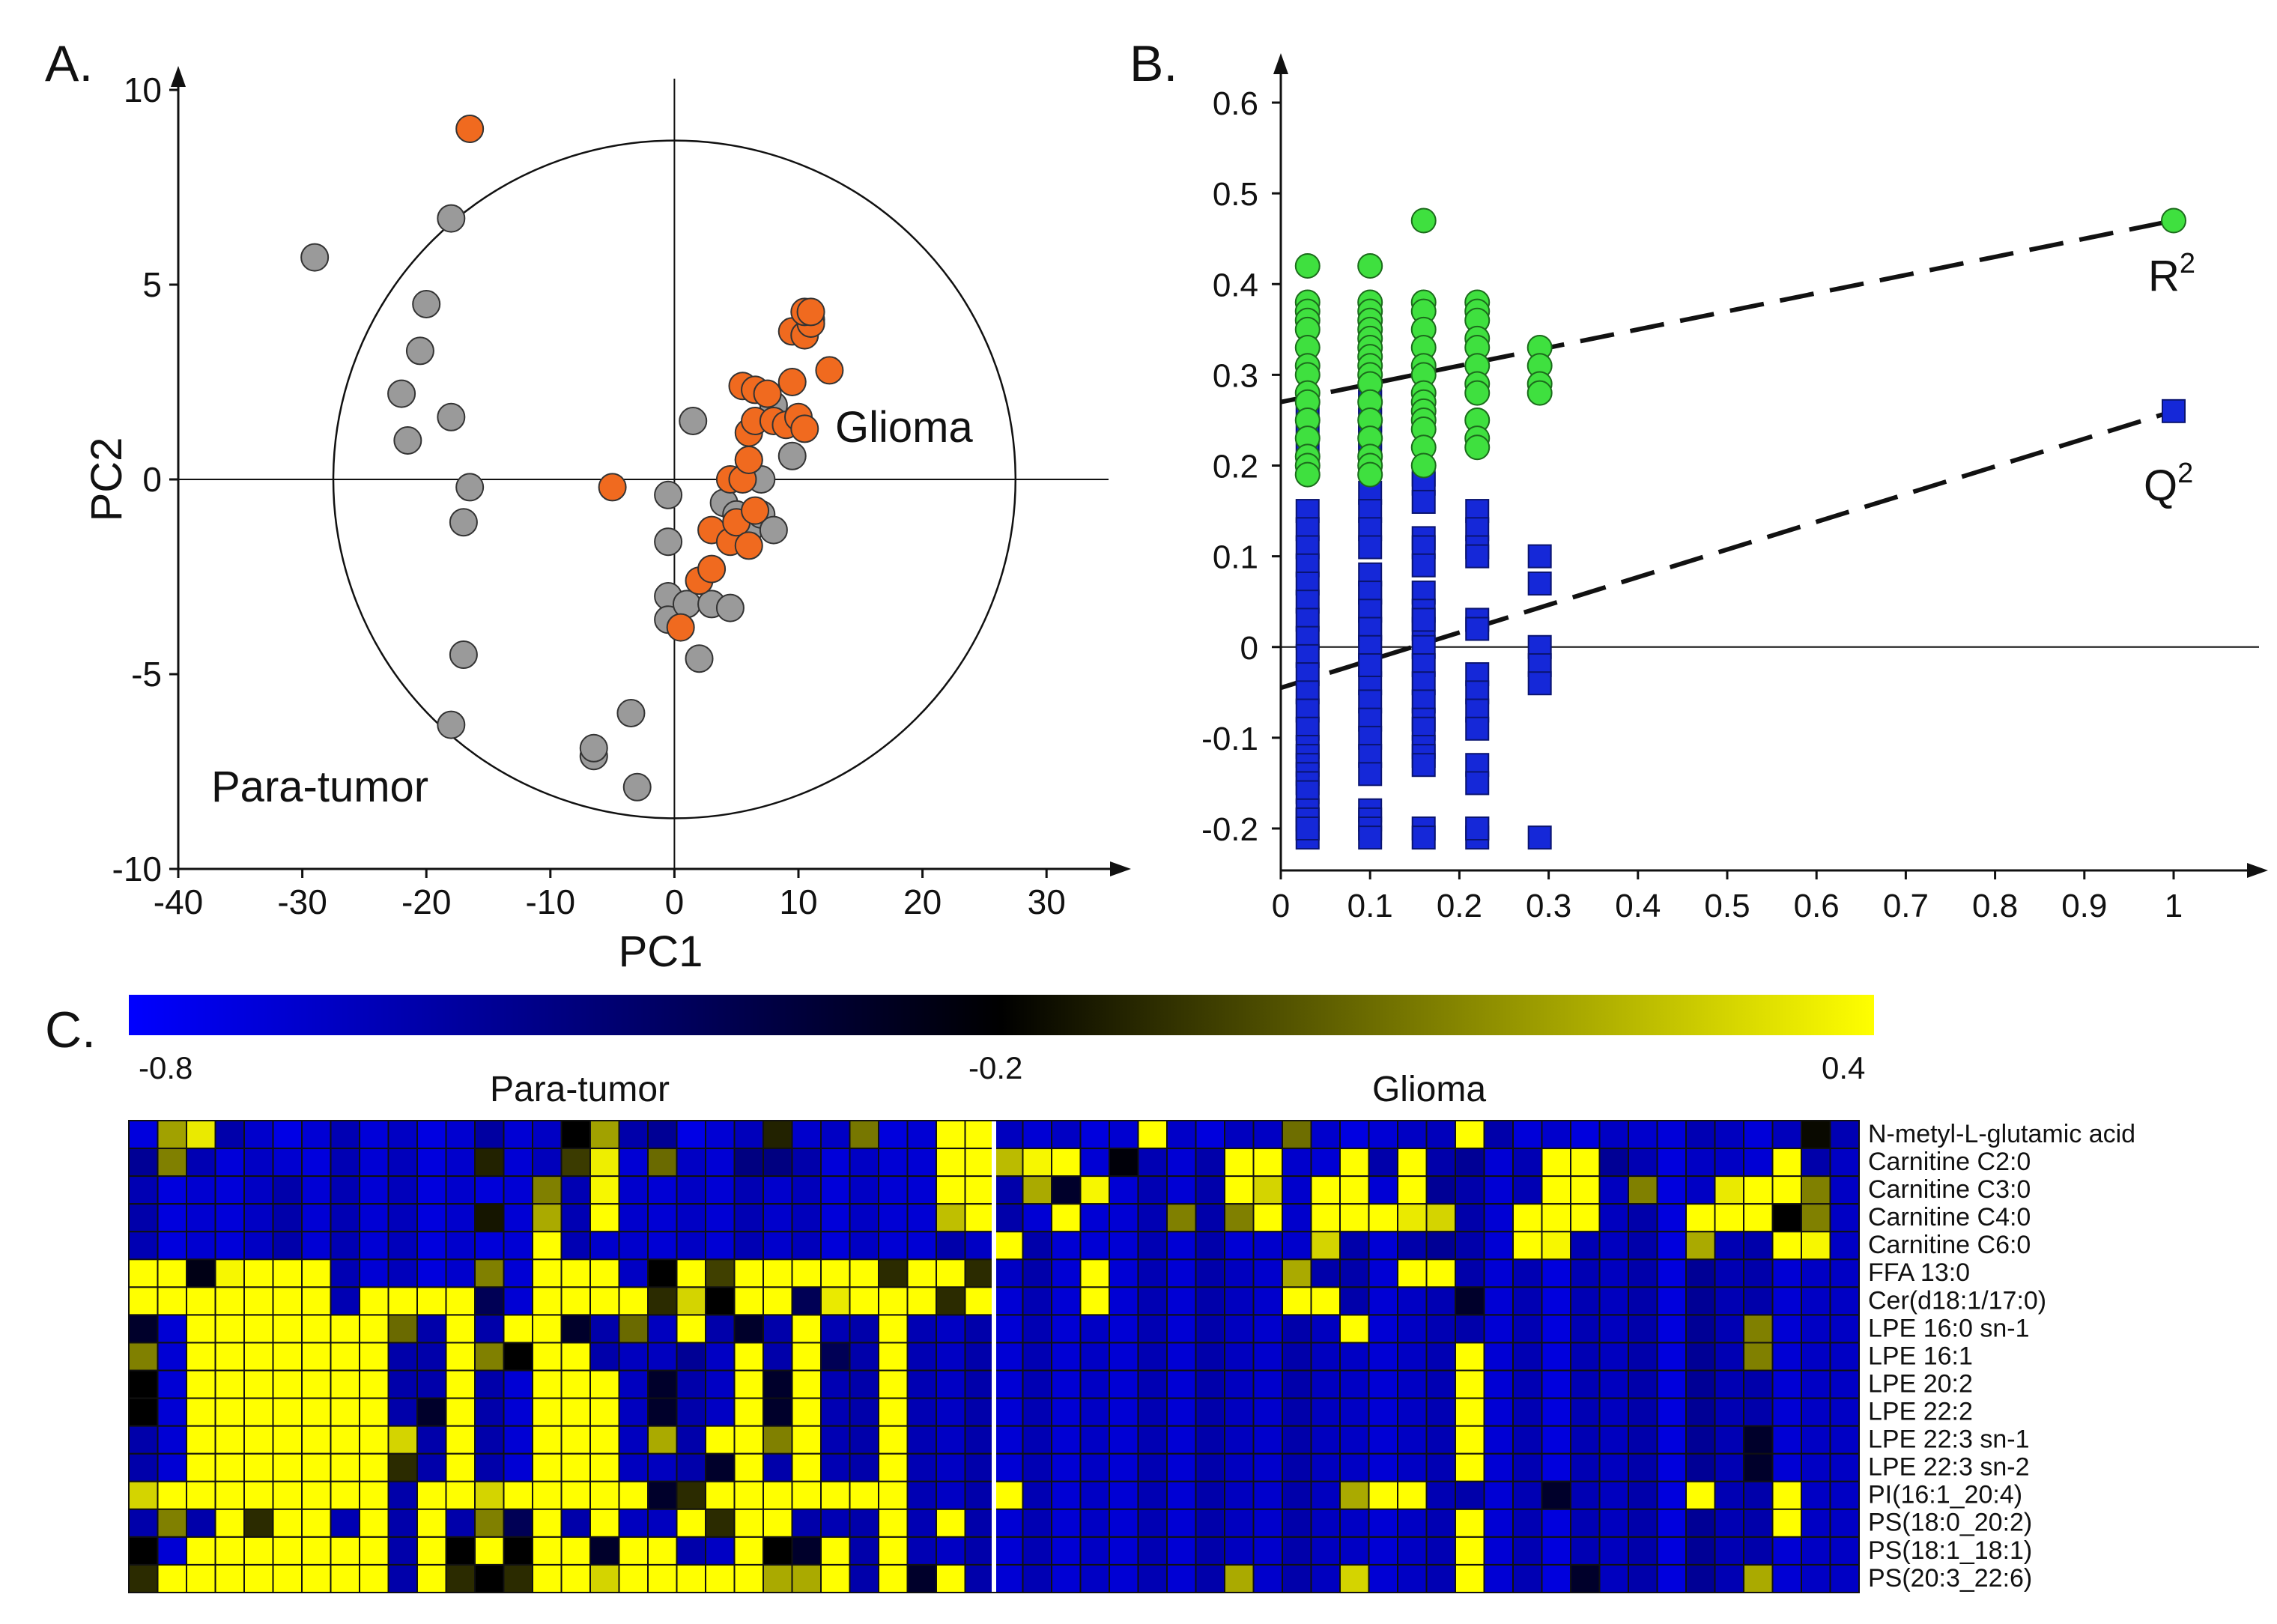 This screenshot has width=2277, height=1624. I want to click on panel-a-xtick-label: 0, so click(675, 901).